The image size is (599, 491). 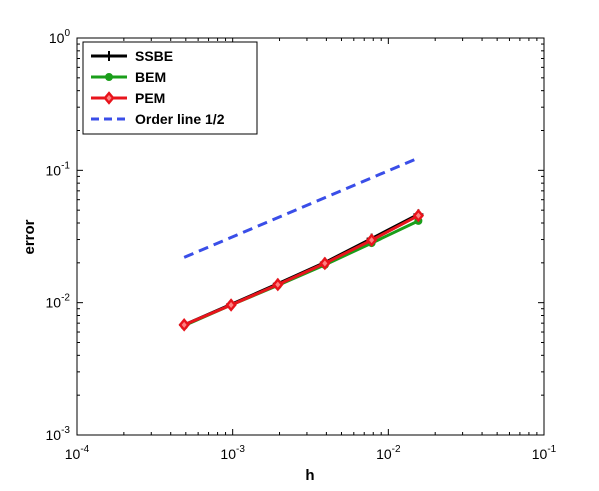 I want to click on x-axis-label: h, so click(x=309, y=475).